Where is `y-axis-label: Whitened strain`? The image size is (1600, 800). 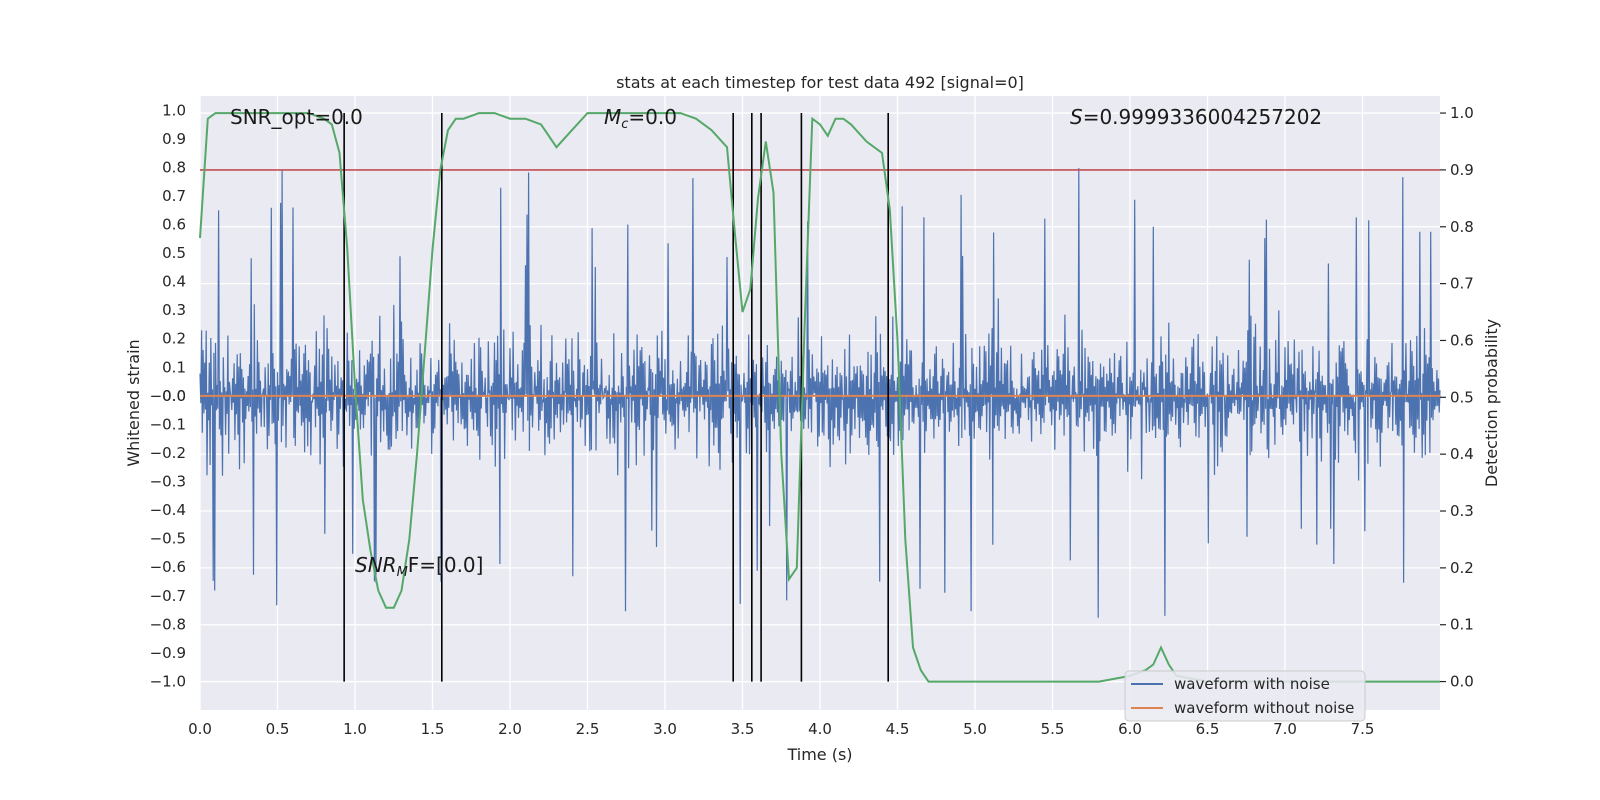 y-axis-label: Whitened strain is located at coordinates (133, 402).